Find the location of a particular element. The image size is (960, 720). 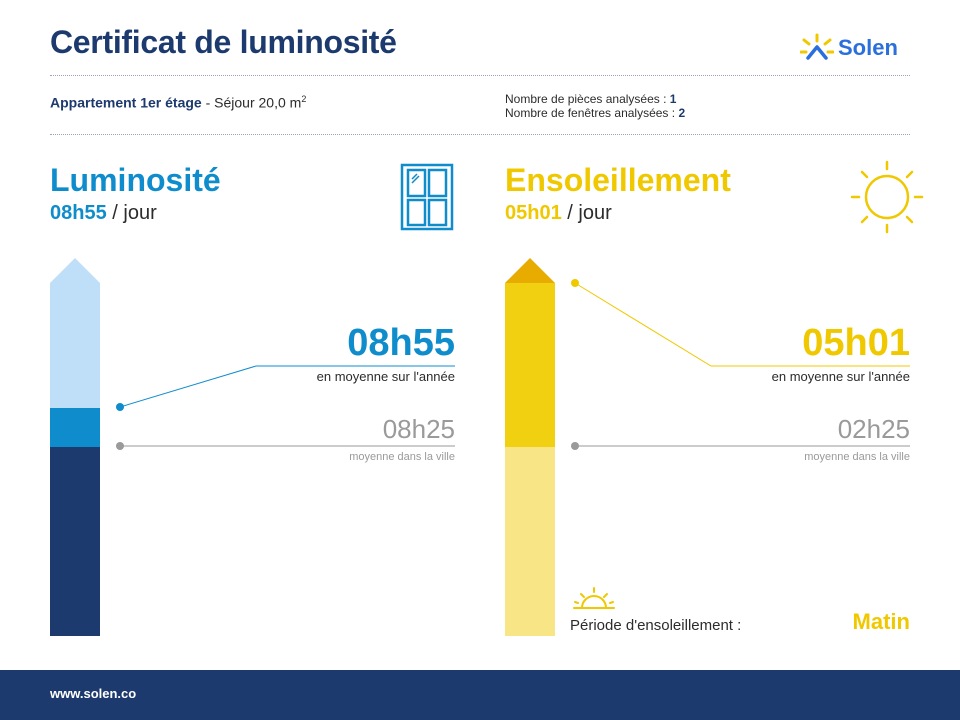

ensoleillement-duration: 05h01 is located at coordinates (533, 213).